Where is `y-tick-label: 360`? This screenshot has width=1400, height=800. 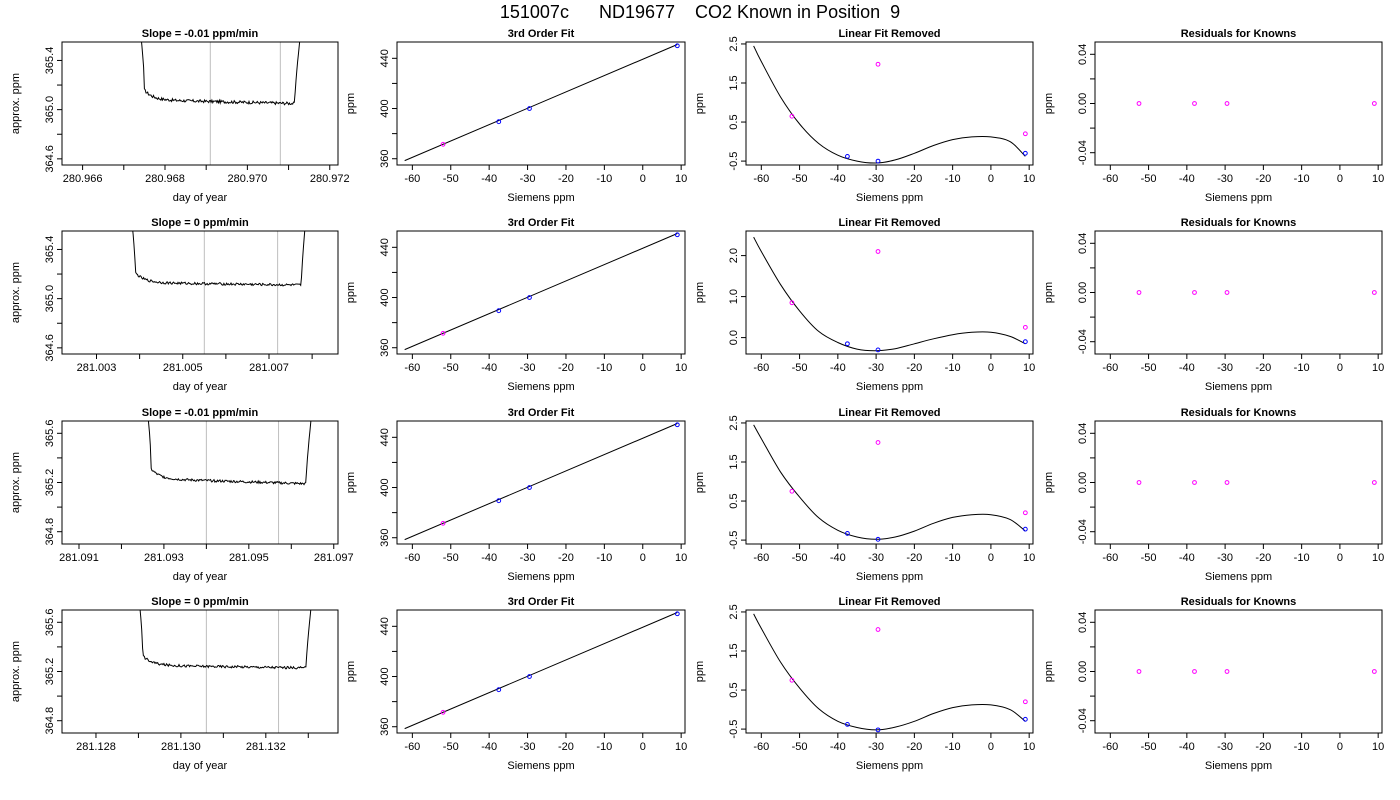
y-tick-label: 360 is located at coordinates (385, 348).